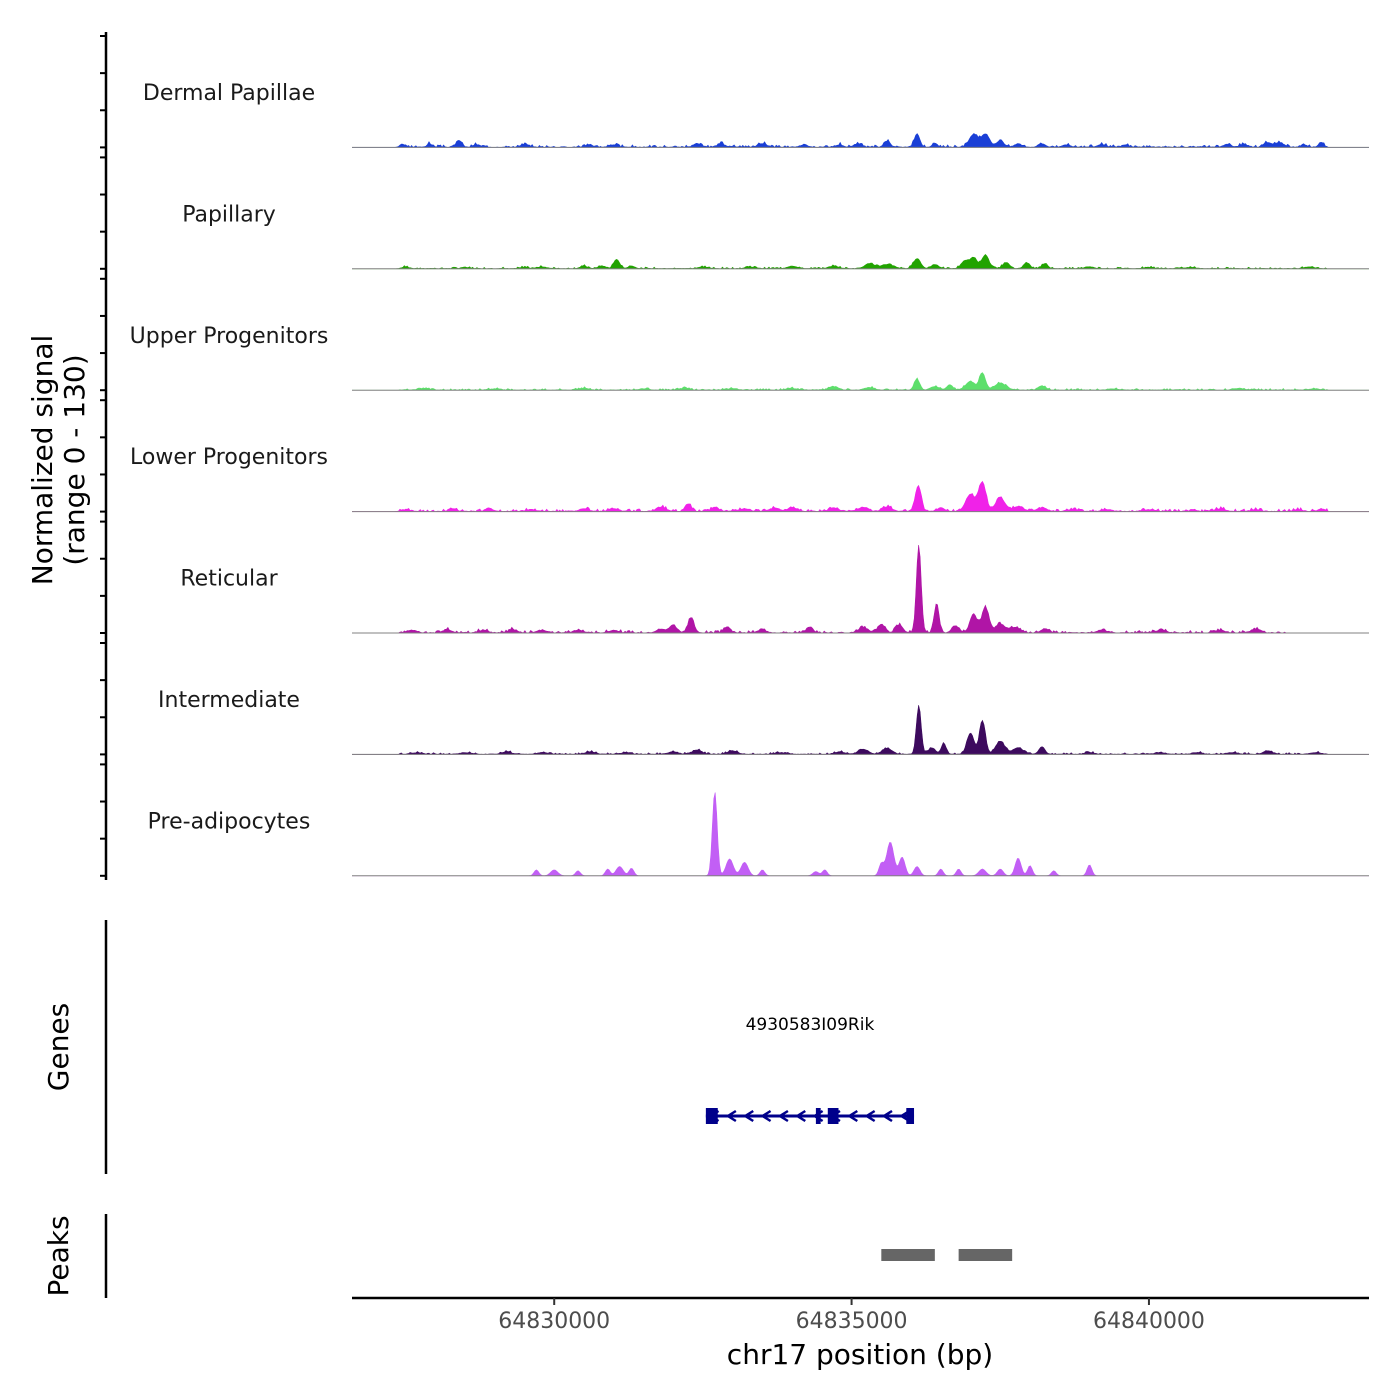 This screenshot has width=1400, height=1400. Describe the element at coordinates (810, 1025) in the screenshot. I see `gene-name-label: 4930583I09Rik` at that location.